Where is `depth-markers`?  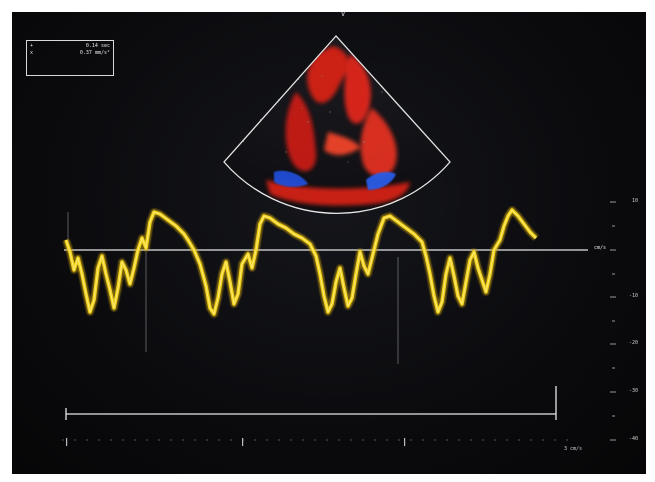 depth-markers is located at coordinates (270, 110).